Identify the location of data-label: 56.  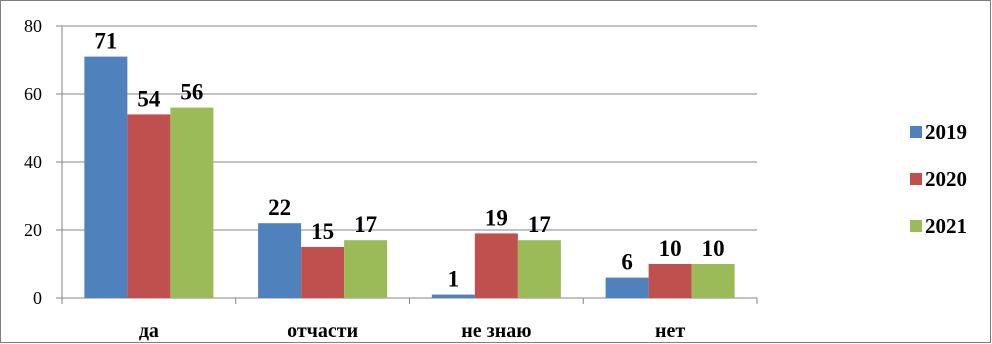
(191, 92).